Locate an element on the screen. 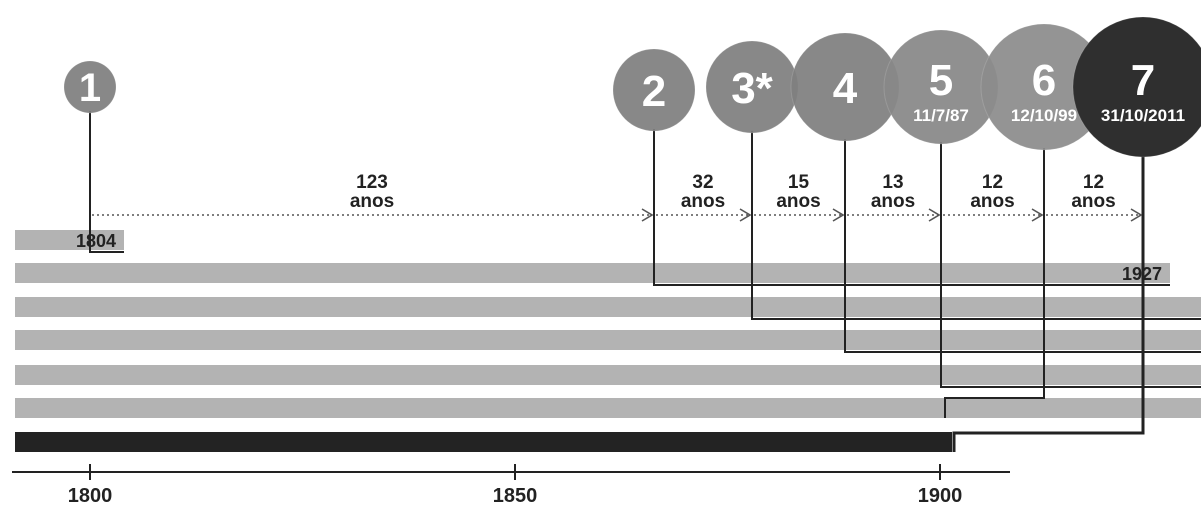  interval-value: 13 is located at coordinates (892, 182).